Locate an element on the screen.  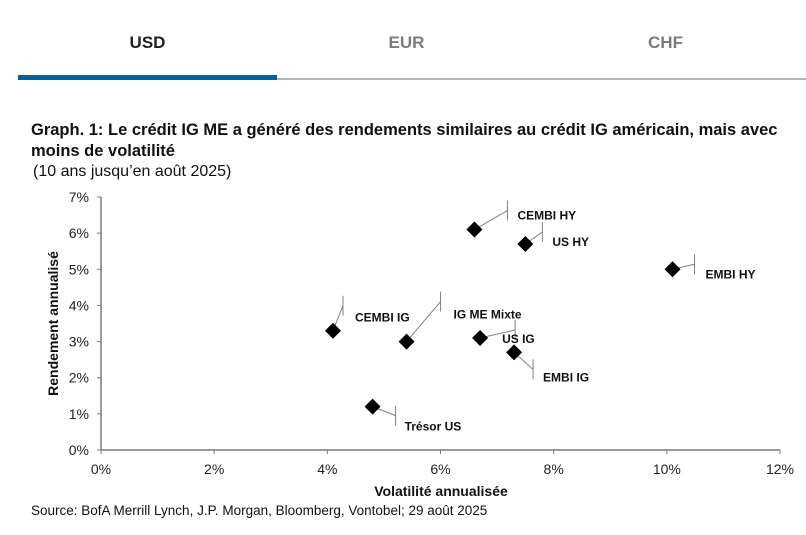
y-tick-label: 3% is located at coordinates (79, 342).